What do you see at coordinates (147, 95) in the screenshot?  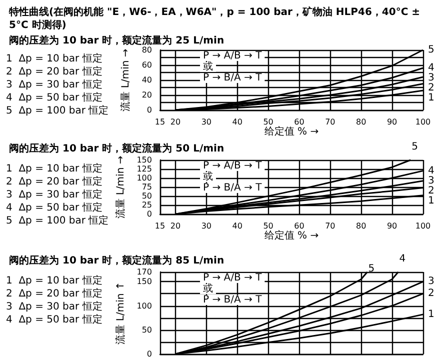 I see `y-tick-label: 20` at bounding box center [147, 95].